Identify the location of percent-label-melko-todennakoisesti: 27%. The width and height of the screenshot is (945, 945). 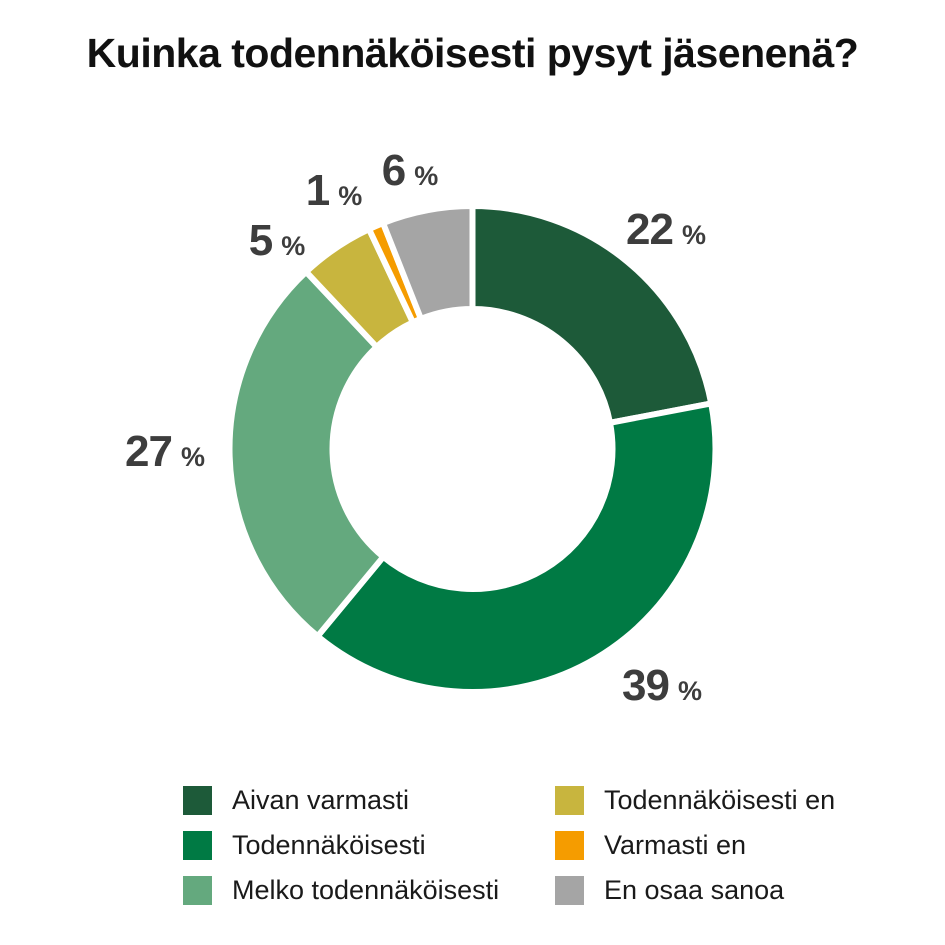
(165, 452).